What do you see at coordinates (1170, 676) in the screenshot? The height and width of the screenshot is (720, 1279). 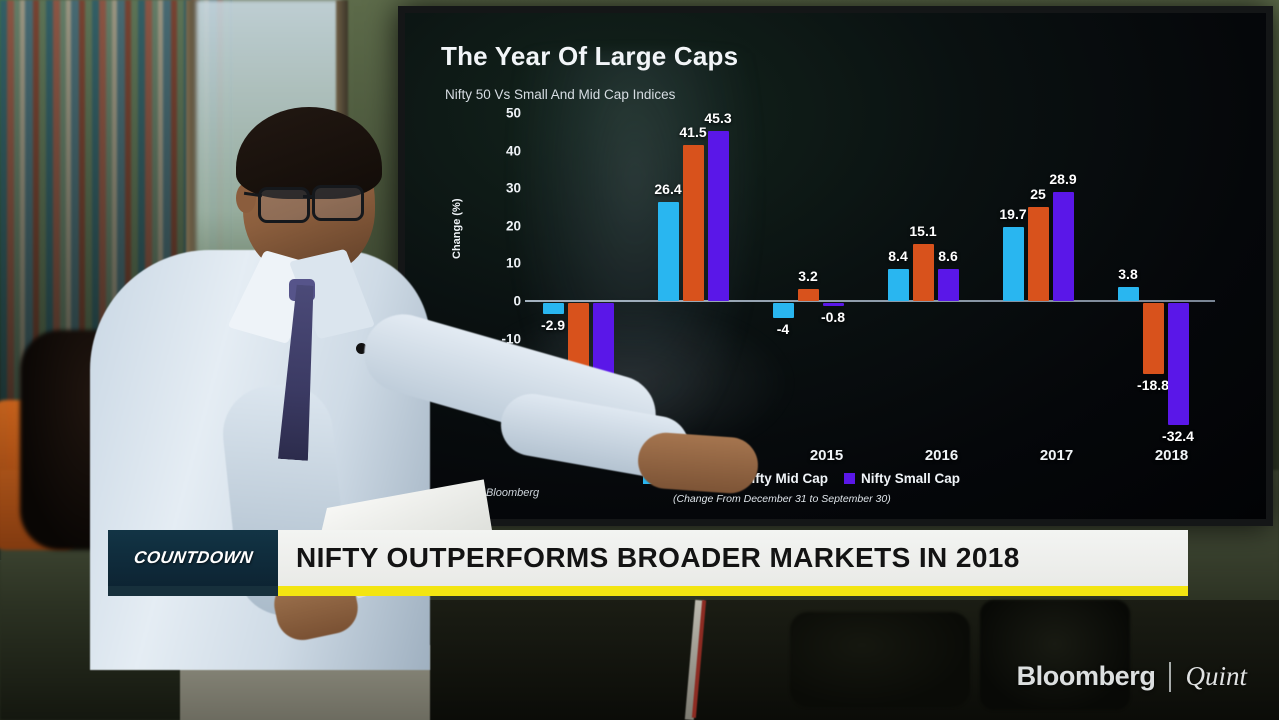 I see `watermark-divider` at bounding box center [1170, 676].